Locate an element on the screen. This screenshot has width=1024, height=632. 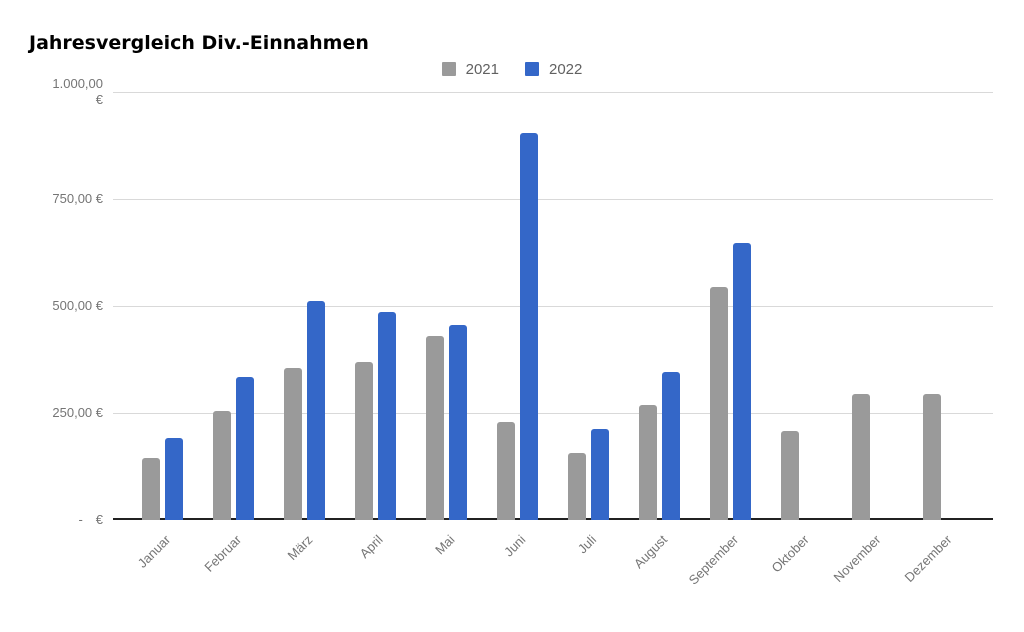
bar-2021-mai is located at coordinates (435, 427).